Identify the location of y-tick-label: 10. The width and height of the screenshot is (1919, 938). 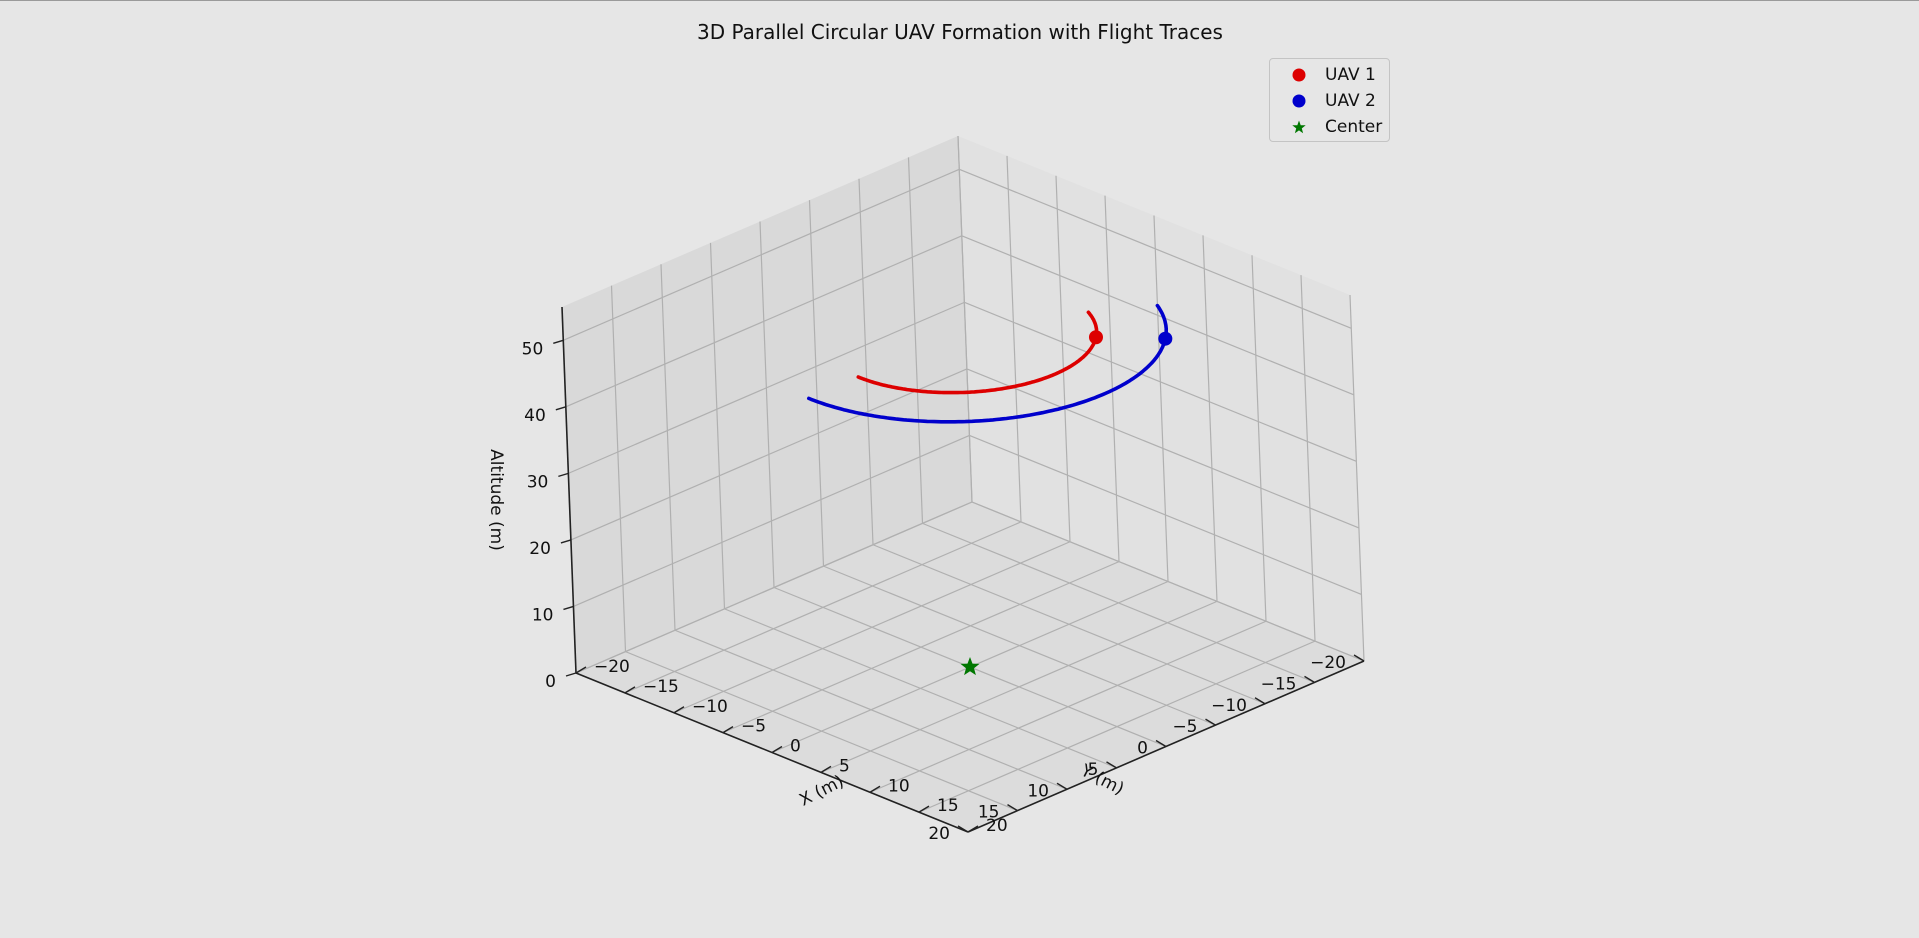
(1038, 791).